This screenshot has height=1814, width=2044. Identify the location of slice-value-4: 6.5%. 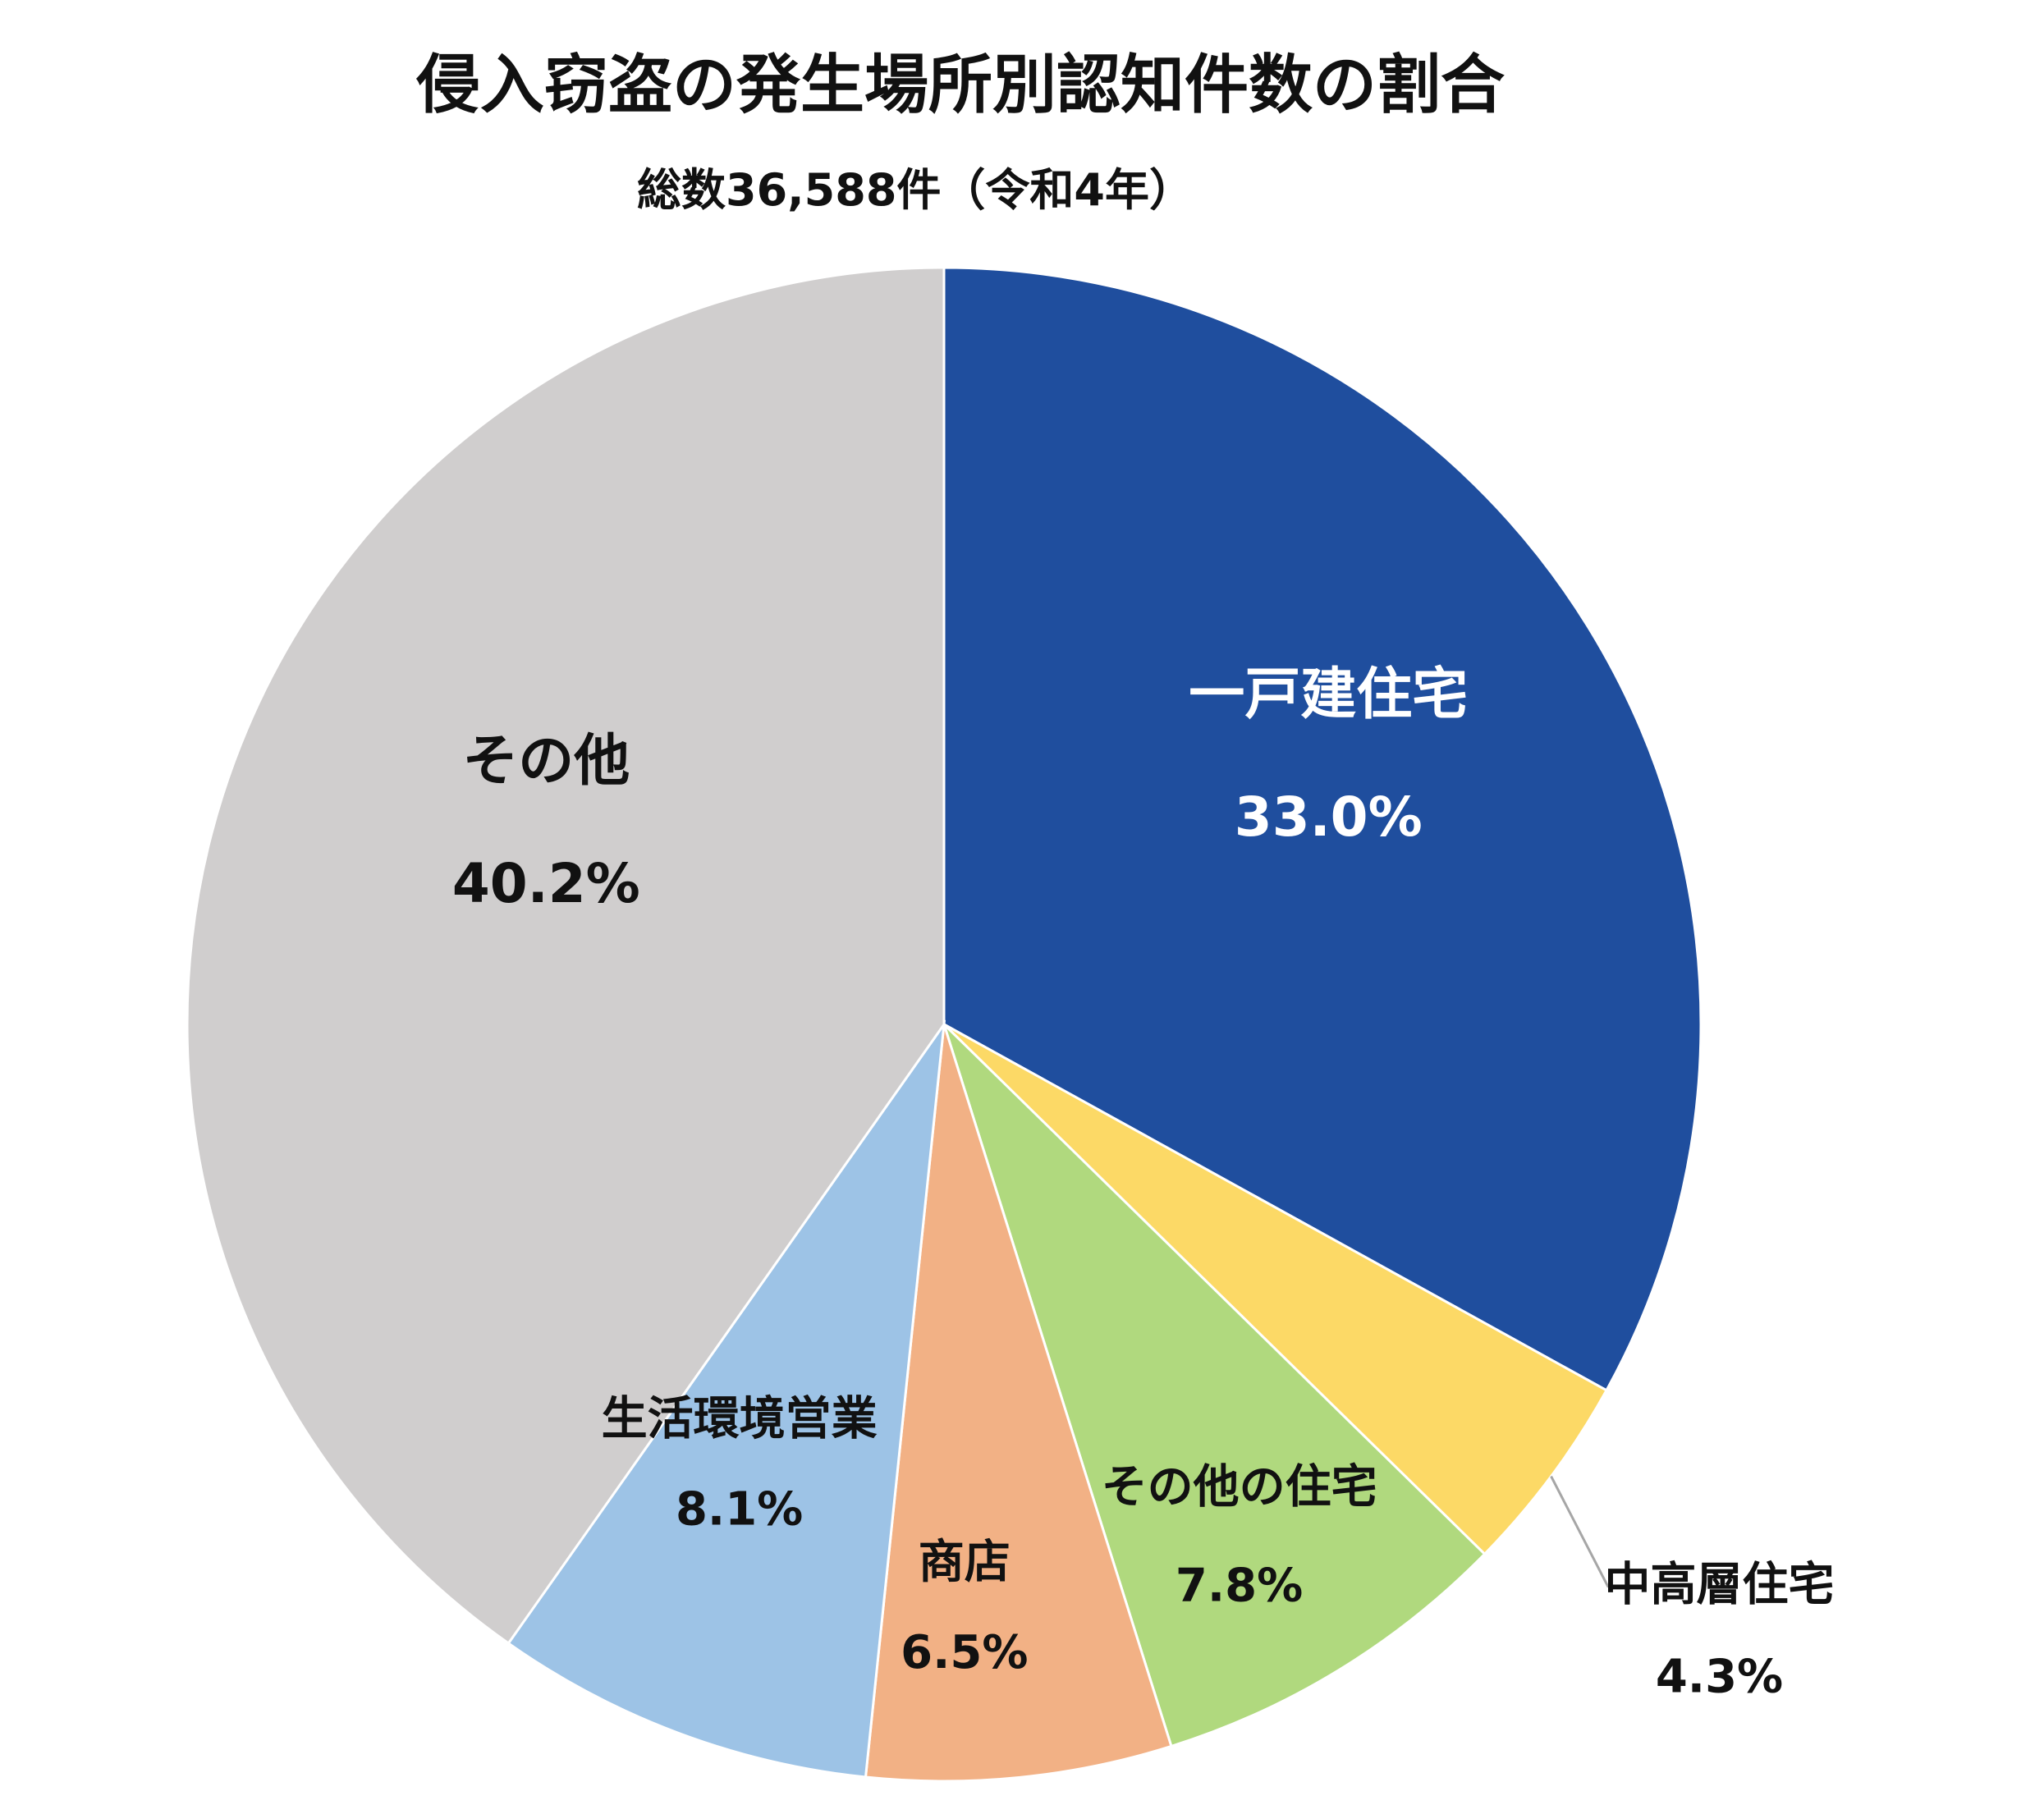
(964, 1652).